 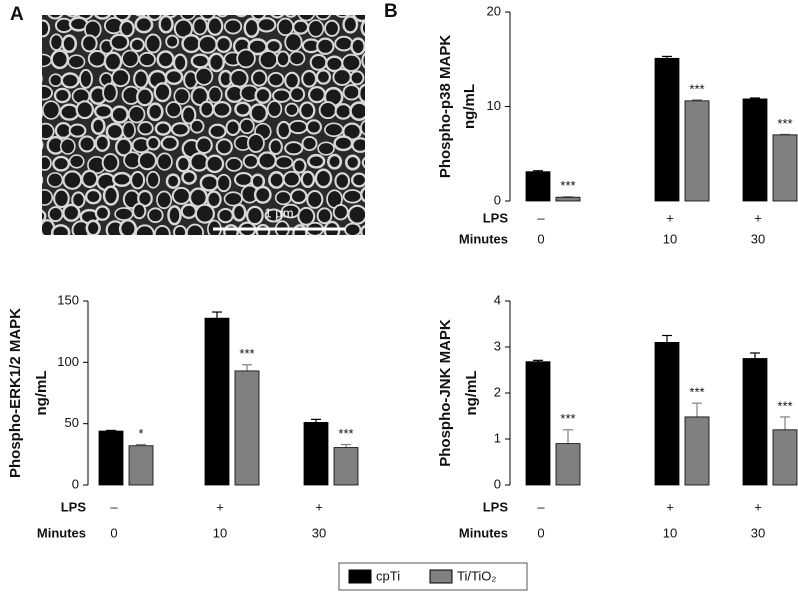 What do you see at coordinates (696, 392) in the screenshot?
I see `significance-label: ***` at bounding box center [696, 392].